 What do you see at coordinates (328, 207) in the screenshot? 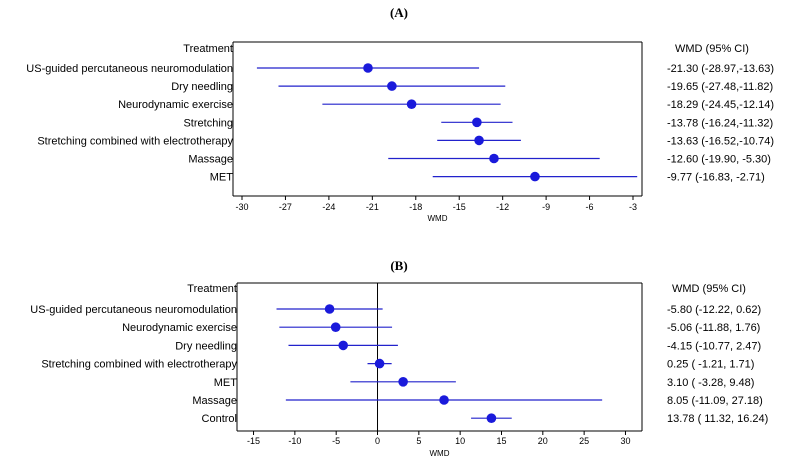
I see `panel-a-tick-label: -24` at bounding box center [328, 207].